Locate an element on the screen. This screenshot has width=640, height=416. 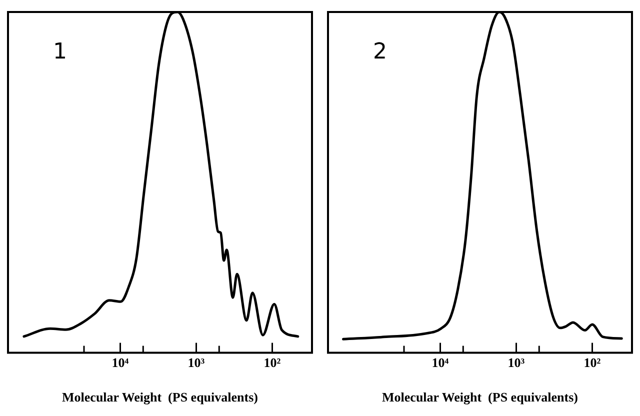
annotation: 2 is located at coordinates (380, 52).